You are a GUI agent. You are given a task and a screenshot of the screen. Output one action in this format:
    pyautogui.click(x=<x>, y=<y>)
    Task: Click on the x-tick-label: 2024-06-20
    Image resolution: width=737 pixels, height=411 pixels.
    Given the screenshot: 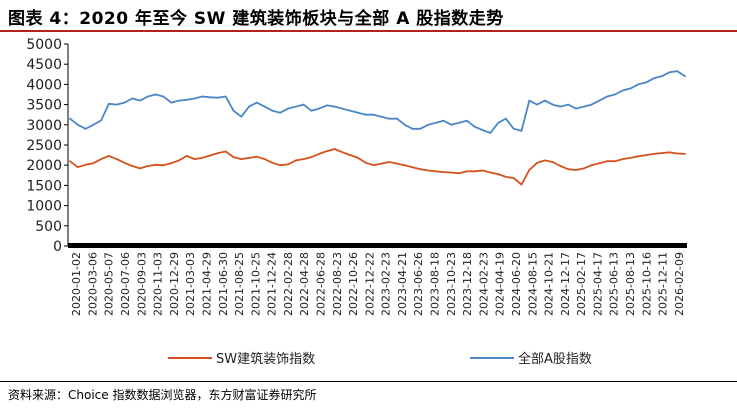 What is the action you would take?
    pyautogui.click(x=516, y=284)
    